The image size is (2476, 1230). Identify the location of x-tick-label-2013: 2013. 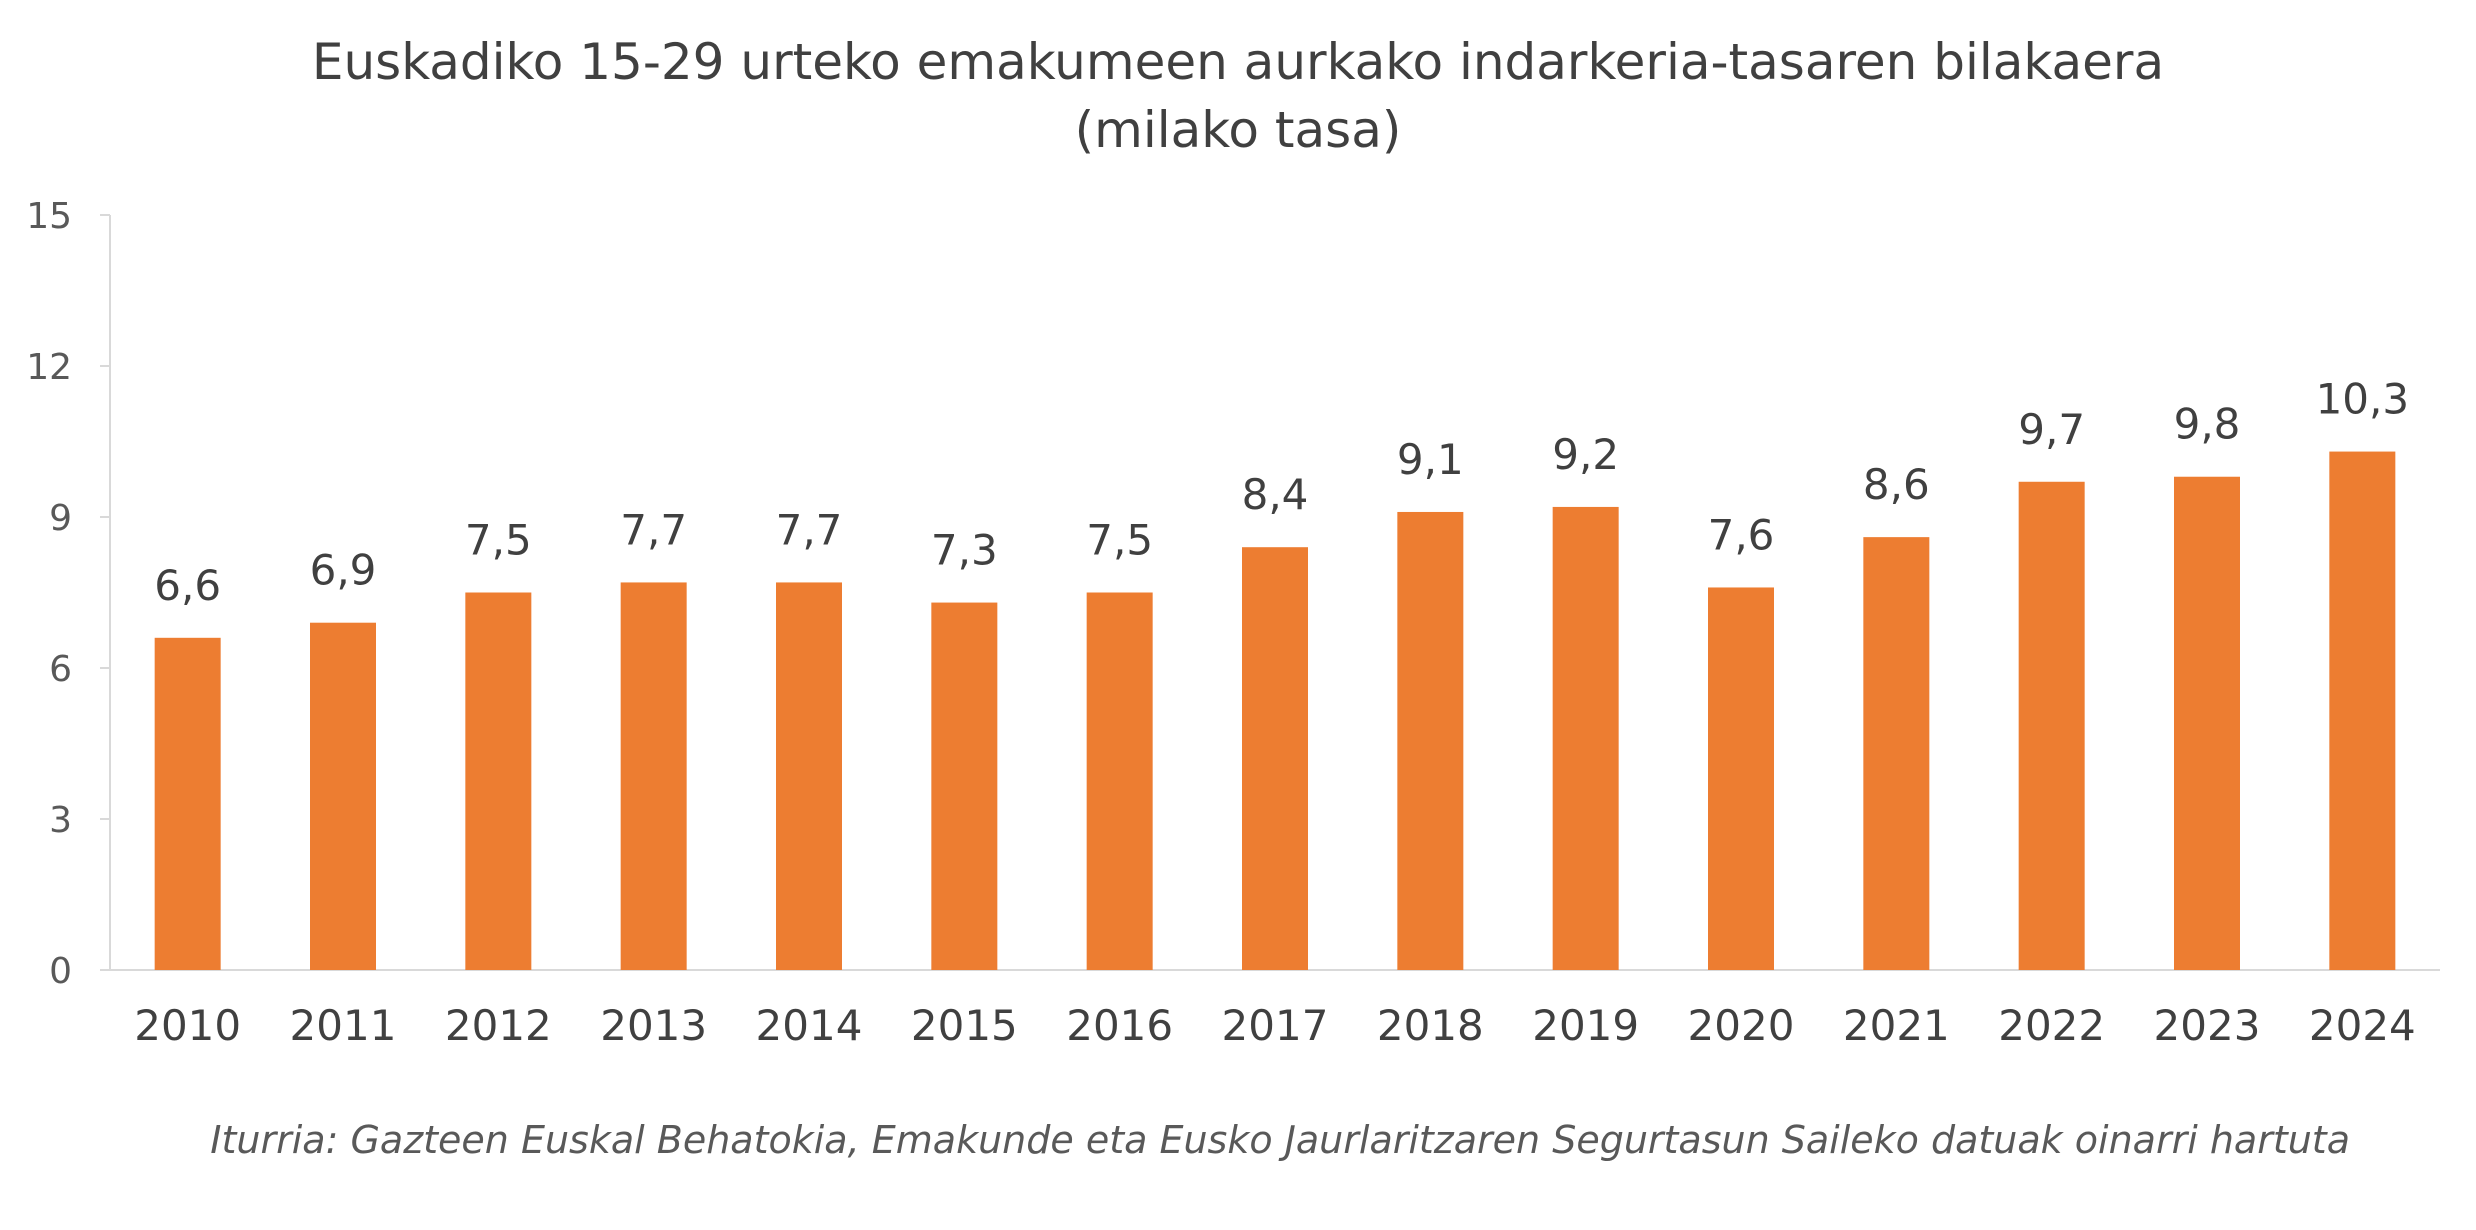
(653, 1025).